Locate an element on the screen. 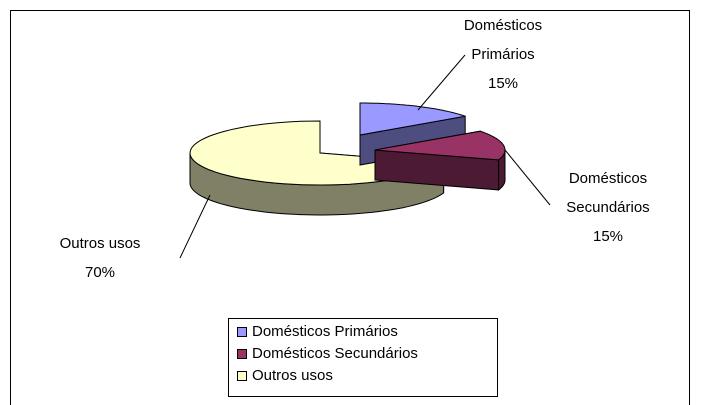  data-label: Domésticos Primários 15% is located at coordinates (503, 54).